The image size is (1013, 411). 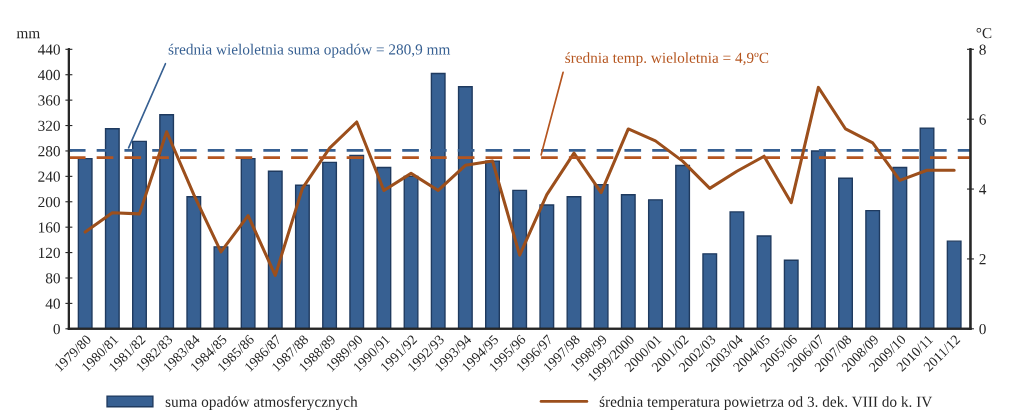 What do you see at coordinates (48, 75) in the screenshot?
I see `y-tick-label: 400` at bounding box center [48, 75].